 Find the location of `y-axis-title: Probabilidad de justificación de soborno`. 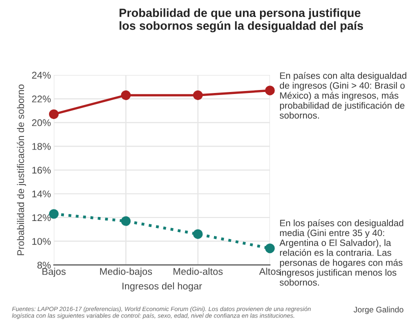

y-axis-title: Probabilidad de justificación de soborno is located at coordinates (21, 170).